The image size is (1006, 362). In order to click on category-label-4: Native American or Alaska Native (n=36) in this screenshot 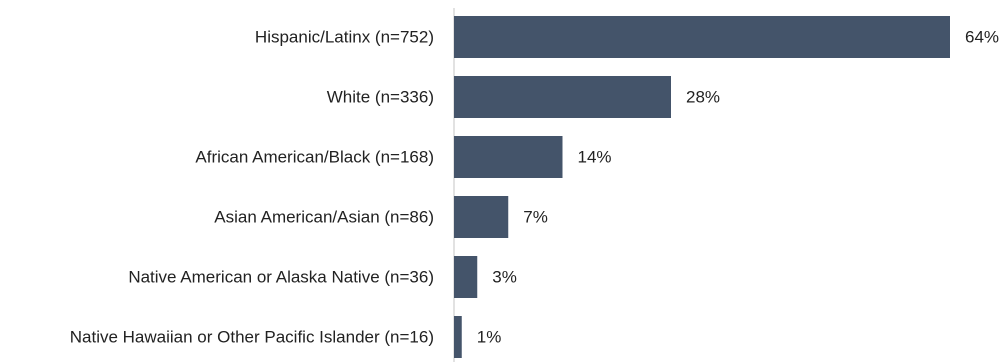, I will do `click(281, 277)`.